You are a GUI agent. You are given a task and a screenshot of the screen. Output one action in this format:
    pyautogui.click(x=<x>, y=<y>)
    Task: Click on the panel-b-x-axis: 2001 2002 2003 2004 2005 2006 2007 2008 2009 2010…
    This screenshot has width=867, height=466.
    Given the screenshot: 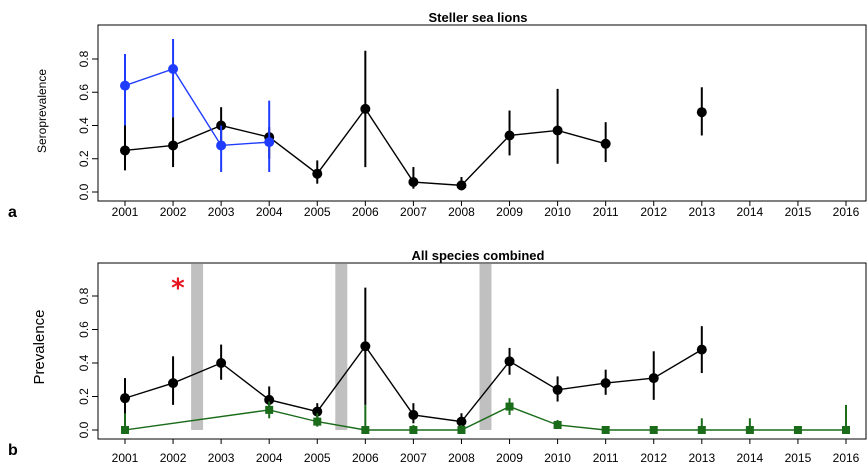 What is the action you would take?
    pyautogui.click(x=486, y=452)
    